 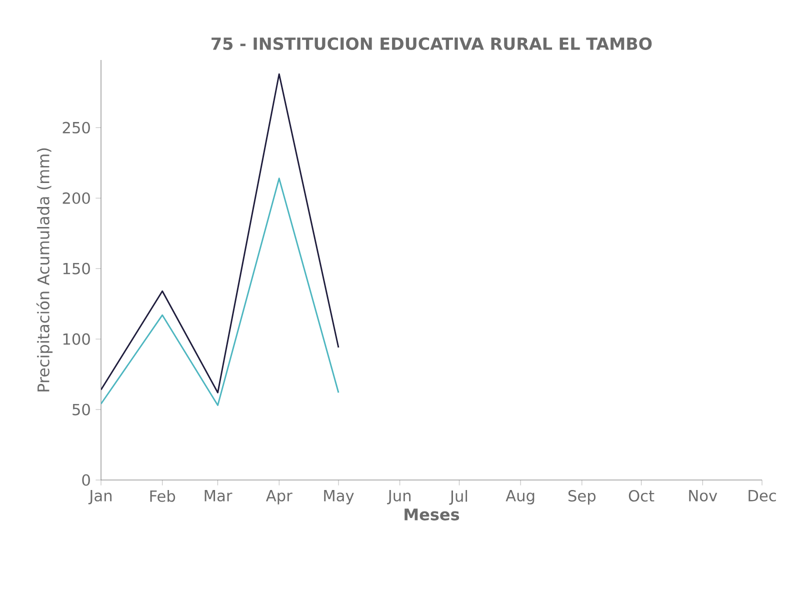 What do you see at coordinates (339, 497) in the screenshot?
I see `x-tick-label: May` at bounding box center [339, 497].